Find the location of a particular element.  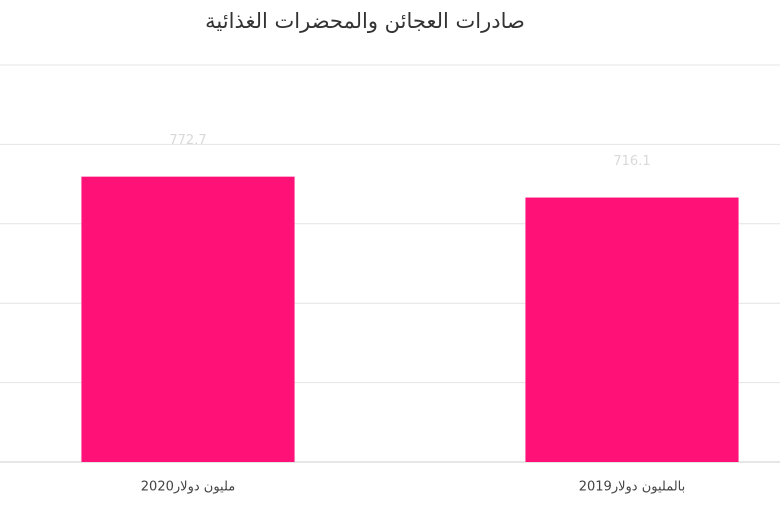

x-tick-label: بالمليون دولار2019 is located at coordinates (632, 487).